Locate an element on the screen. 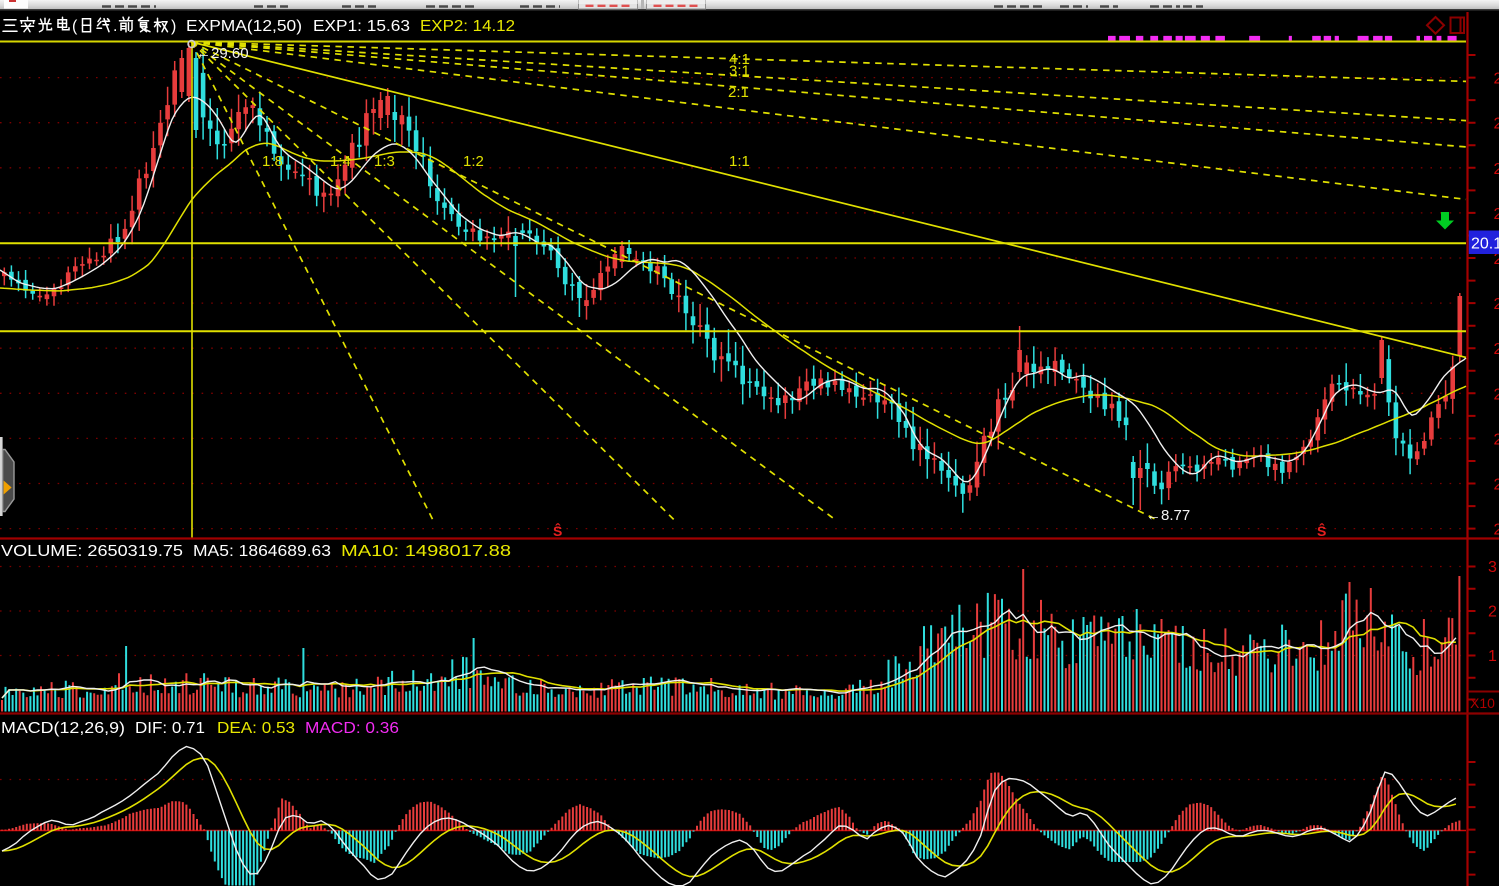 This screenshot has width=1499, height=886. svg-text: ←29.60 is located at coordinates (222, 53).